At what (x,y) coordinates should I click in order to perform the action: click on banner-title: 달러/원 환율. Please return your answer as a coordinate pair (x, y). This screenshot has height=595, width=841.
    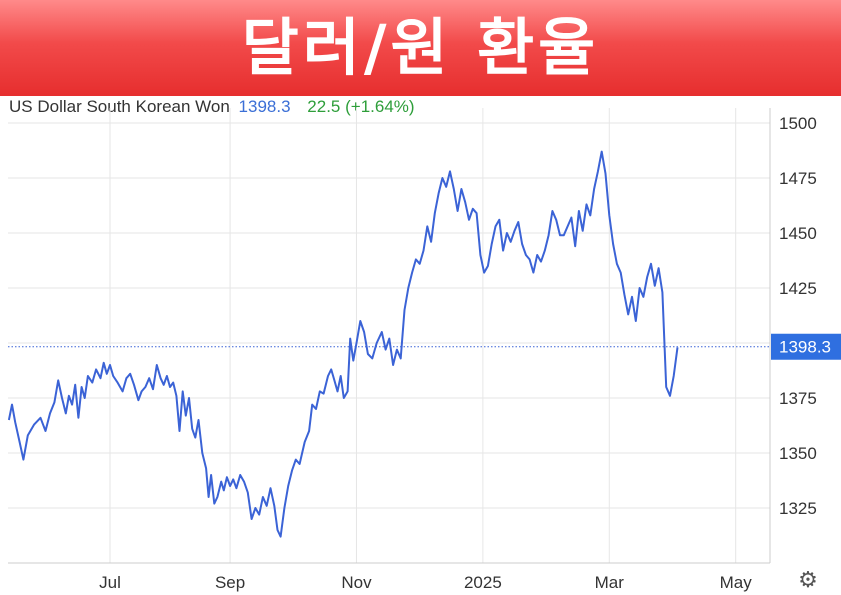
    Looking at the image, I should click on (420, 47).